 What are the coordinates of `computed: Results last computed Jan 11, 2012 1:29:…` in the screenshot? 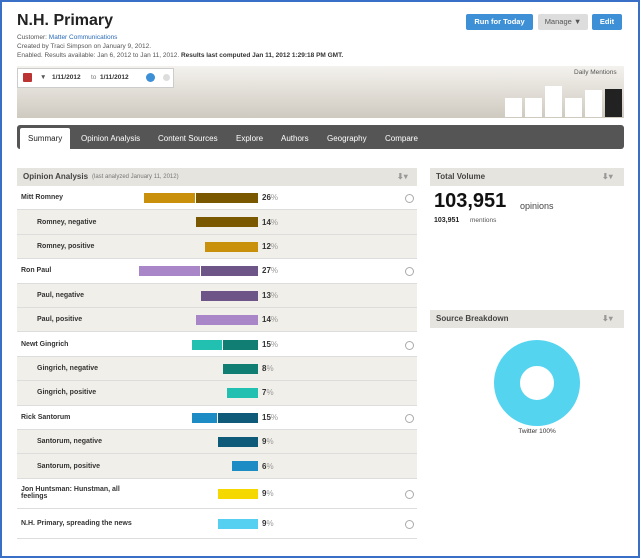 It's located at (262, 55).